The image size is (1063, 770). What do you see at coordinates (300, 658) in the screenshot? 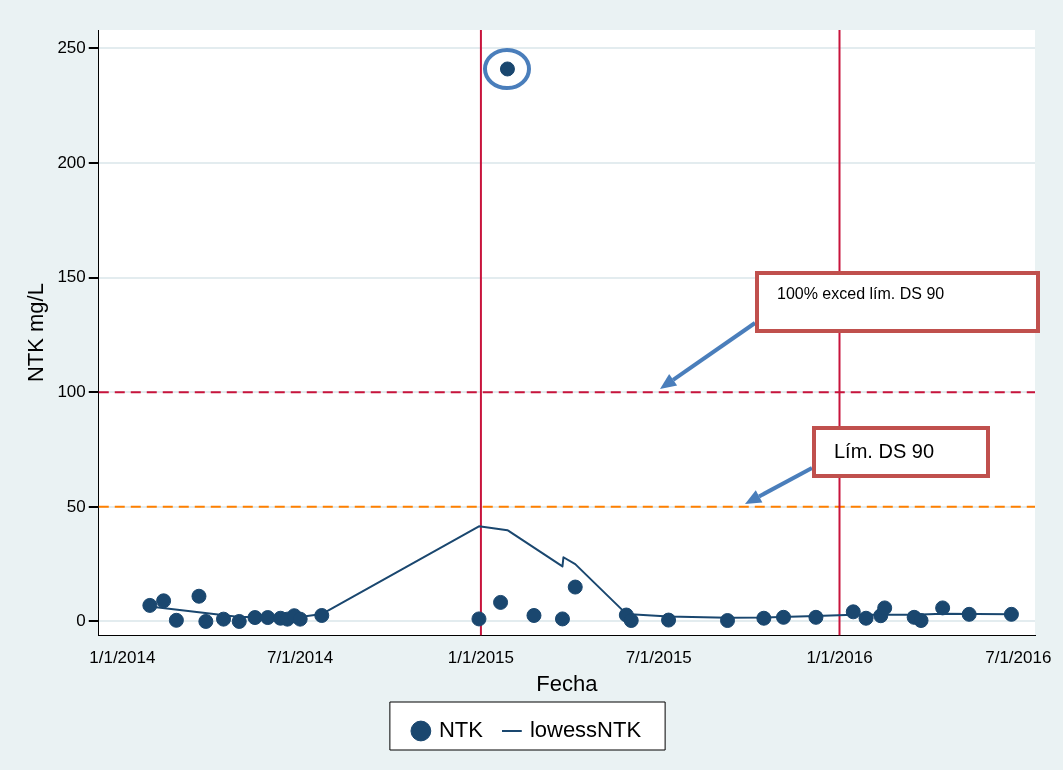
I see `x-tick-label: 7/1/2014` at bounding box center [300, 658].